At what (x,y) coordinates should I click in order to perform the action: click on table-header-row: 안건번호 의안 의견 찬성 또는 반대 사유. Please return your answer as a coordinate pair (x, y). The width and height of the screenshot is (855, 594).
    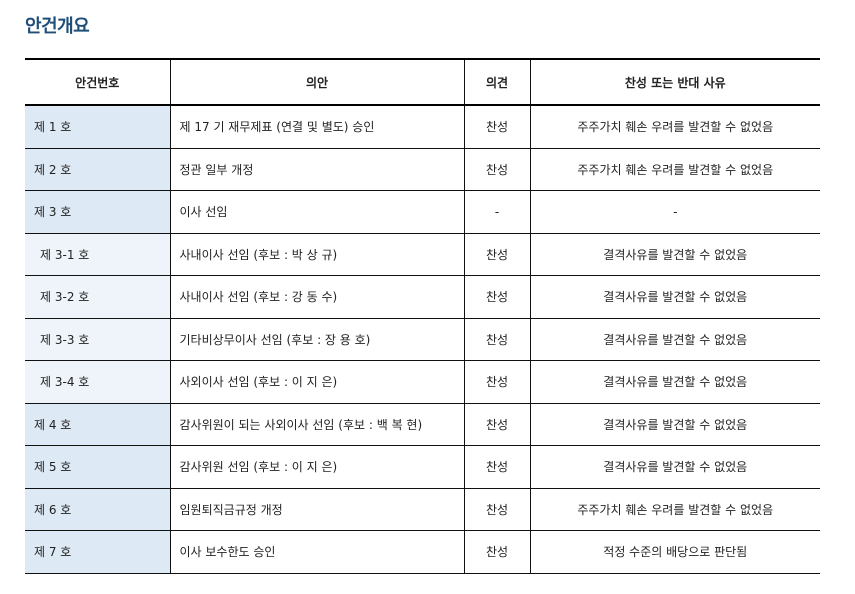
    Looking at the image, I should click on (422, 82).